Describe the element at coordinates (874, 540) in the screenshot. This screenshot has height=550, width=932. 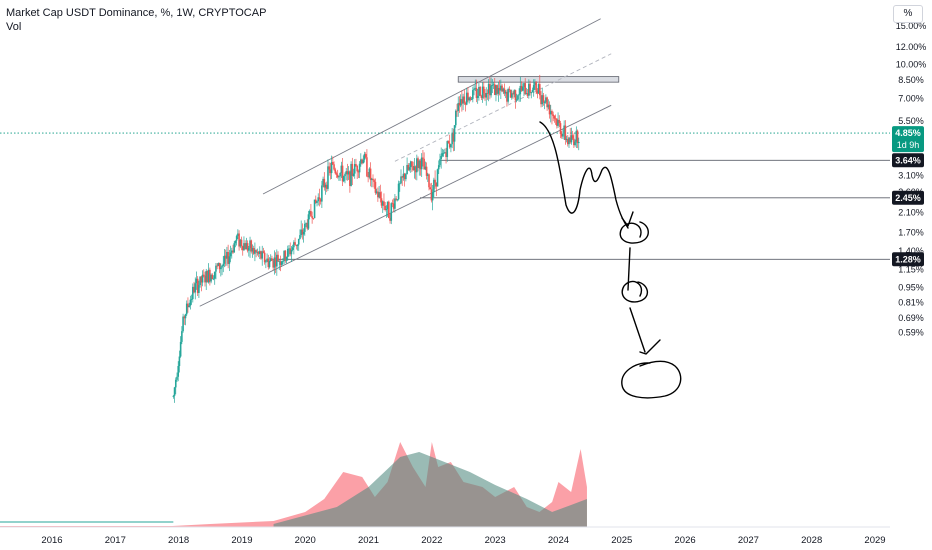
I see `time-tick-label: 2029` at that location.